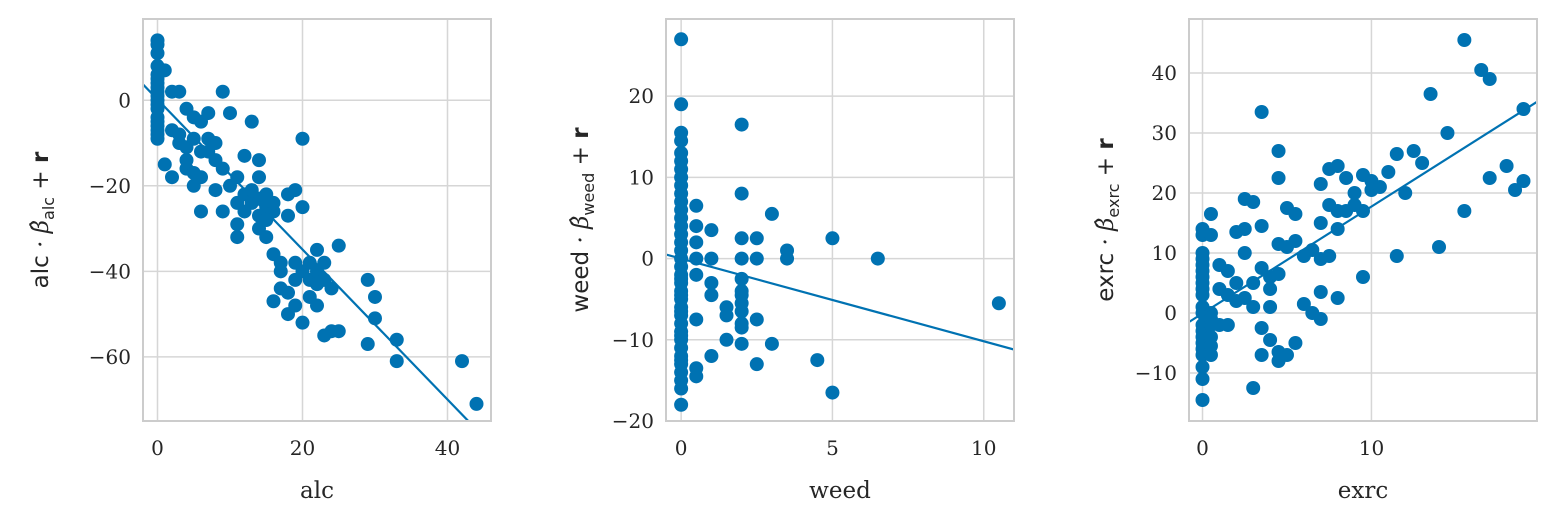 Image resolution: width=1557 pixels, height=524 pixels. Describe the element at coordinates (1156, 373) in the screenshot. I see `y-tick-label: −10` at that location.